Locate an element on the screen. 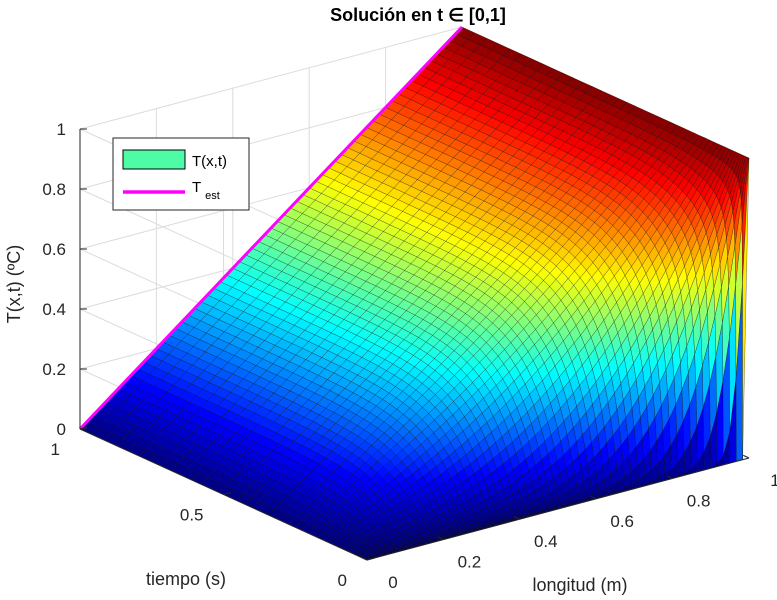  grid-z-back is located at coordinates (271, 78).